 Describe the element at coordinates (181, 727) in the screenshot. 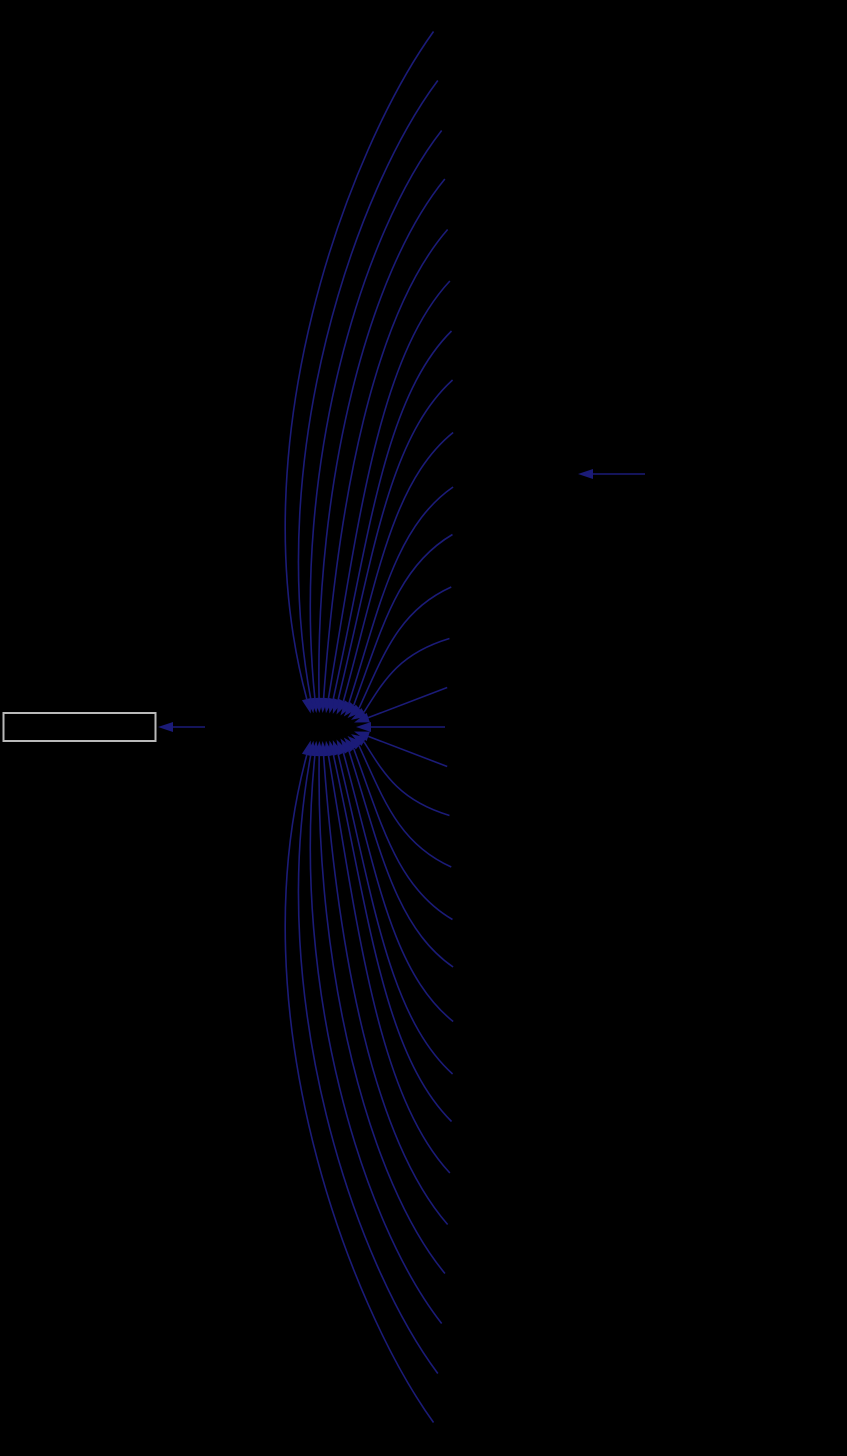

I see `box-edge-group` at that location.